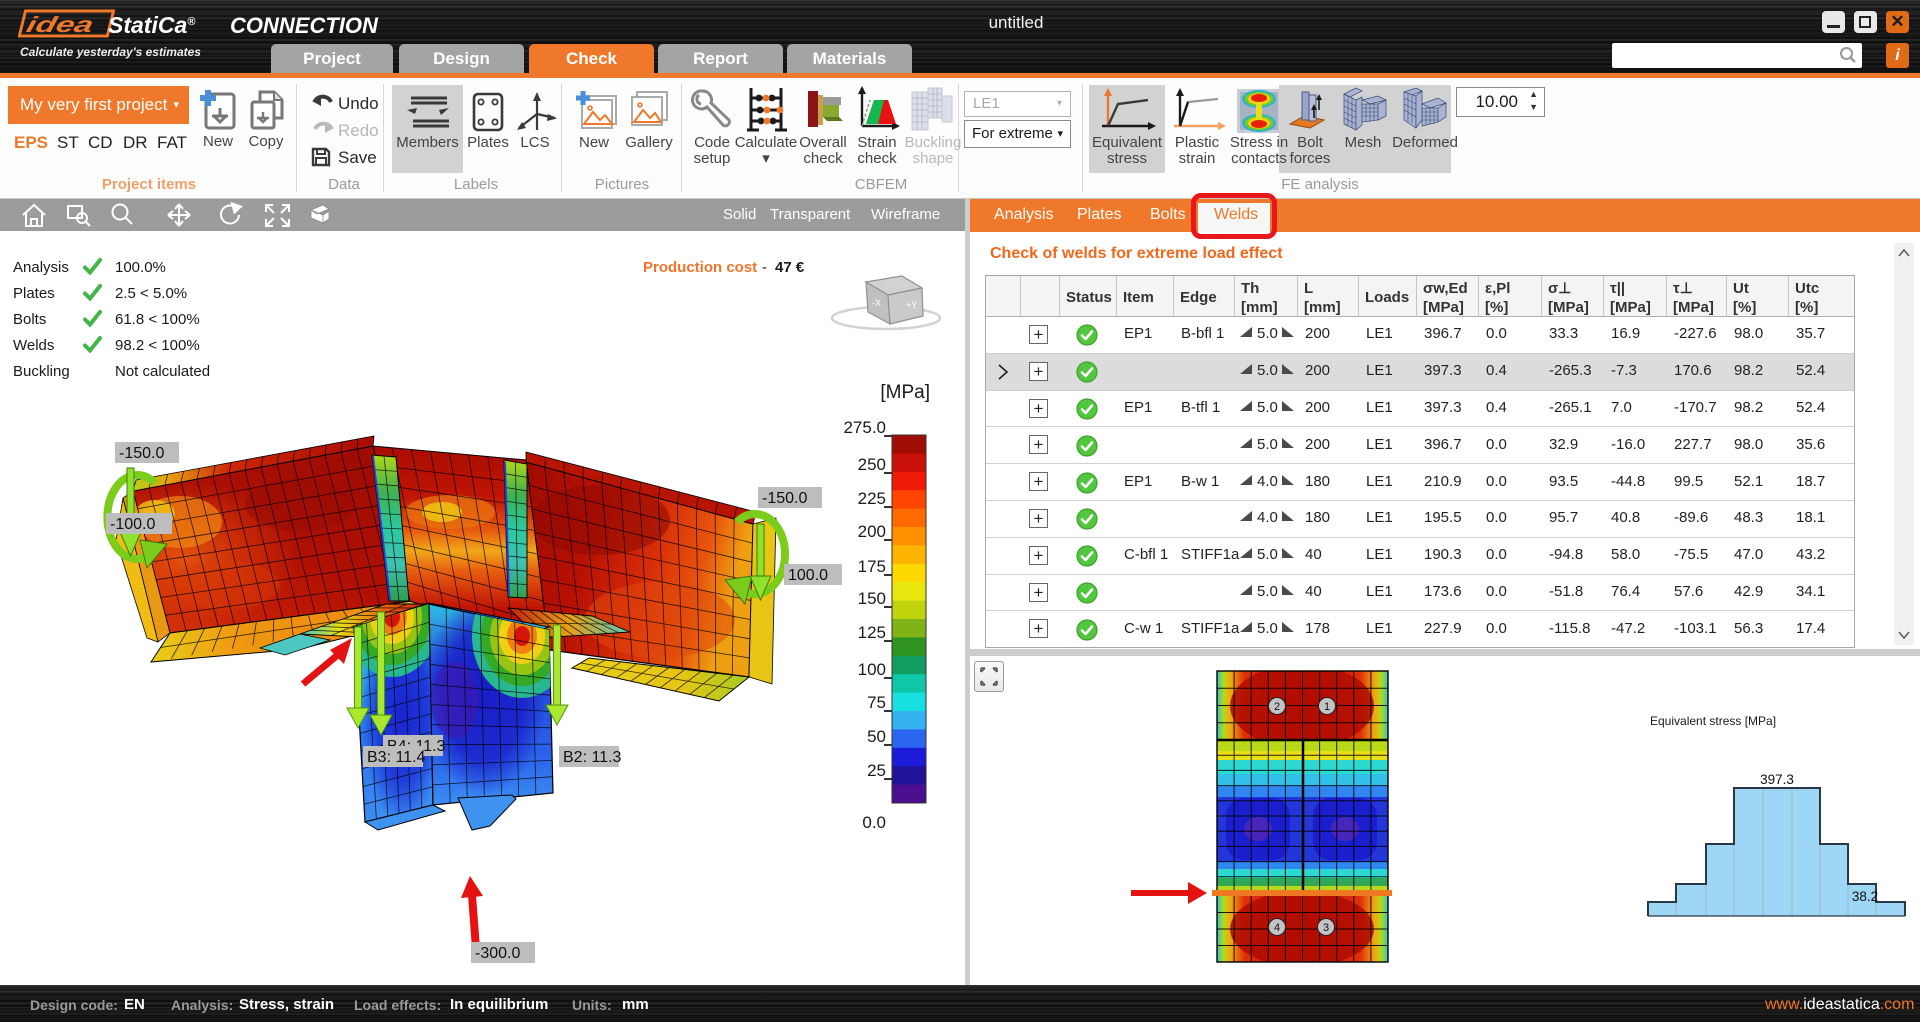 The height and width of the screenshot is (1022, 1920). What do you see at coordinates (497, 953) in the screenshot?
I see `svg-text: -300.0` at bounding box center [497, 953].